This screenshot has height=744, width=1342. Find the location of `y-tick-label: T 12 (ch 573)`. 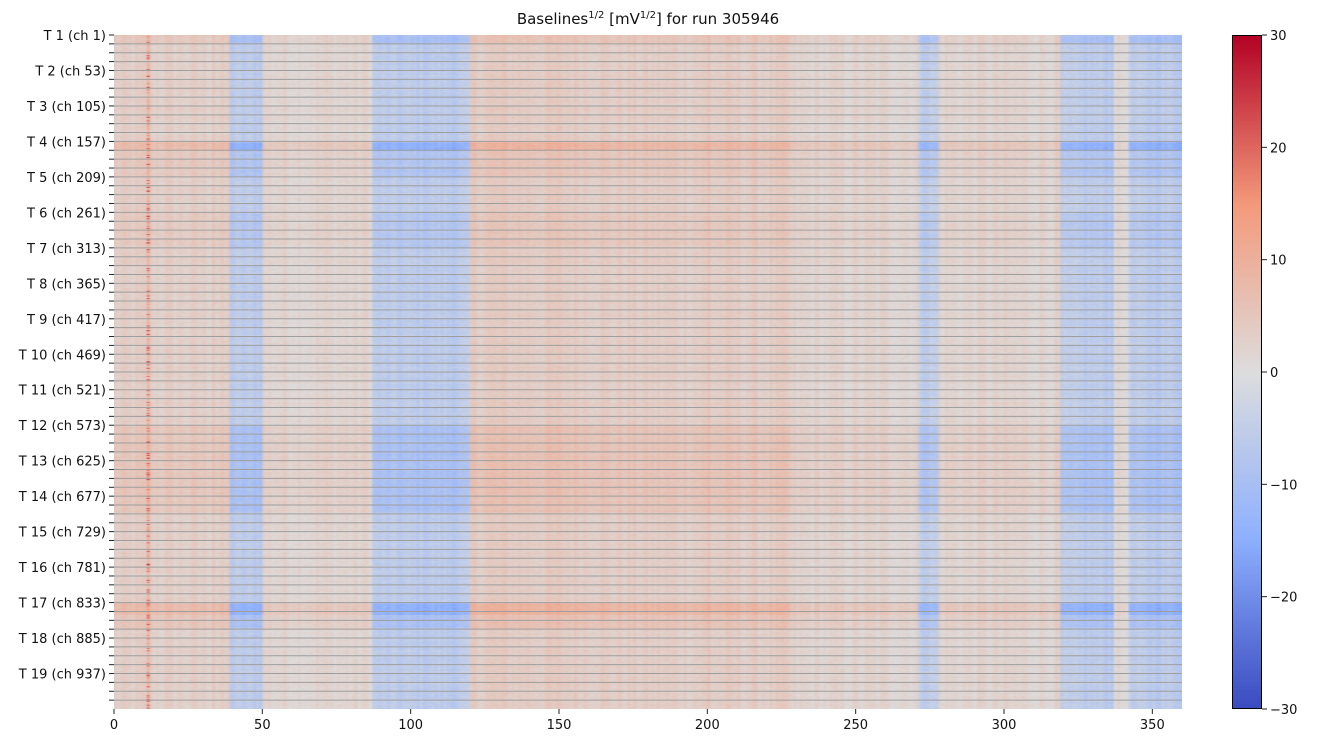

y-tick-label: T 12 (ch 573) is located at coordinates (62, 426).